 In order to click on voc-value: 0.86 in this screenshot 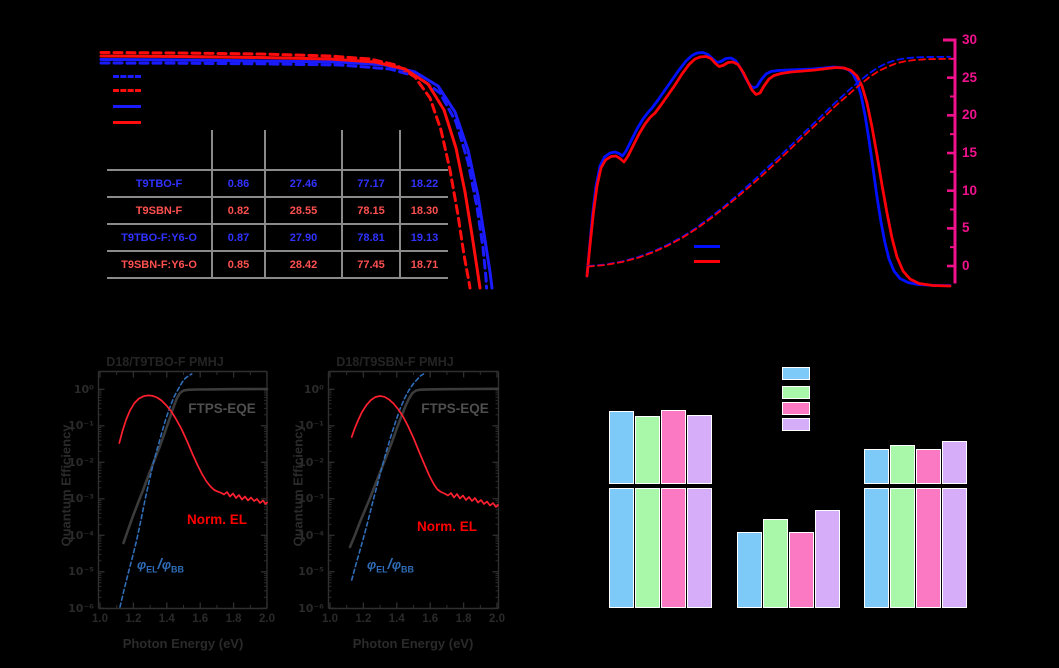, I will do `click(238, 184)`.